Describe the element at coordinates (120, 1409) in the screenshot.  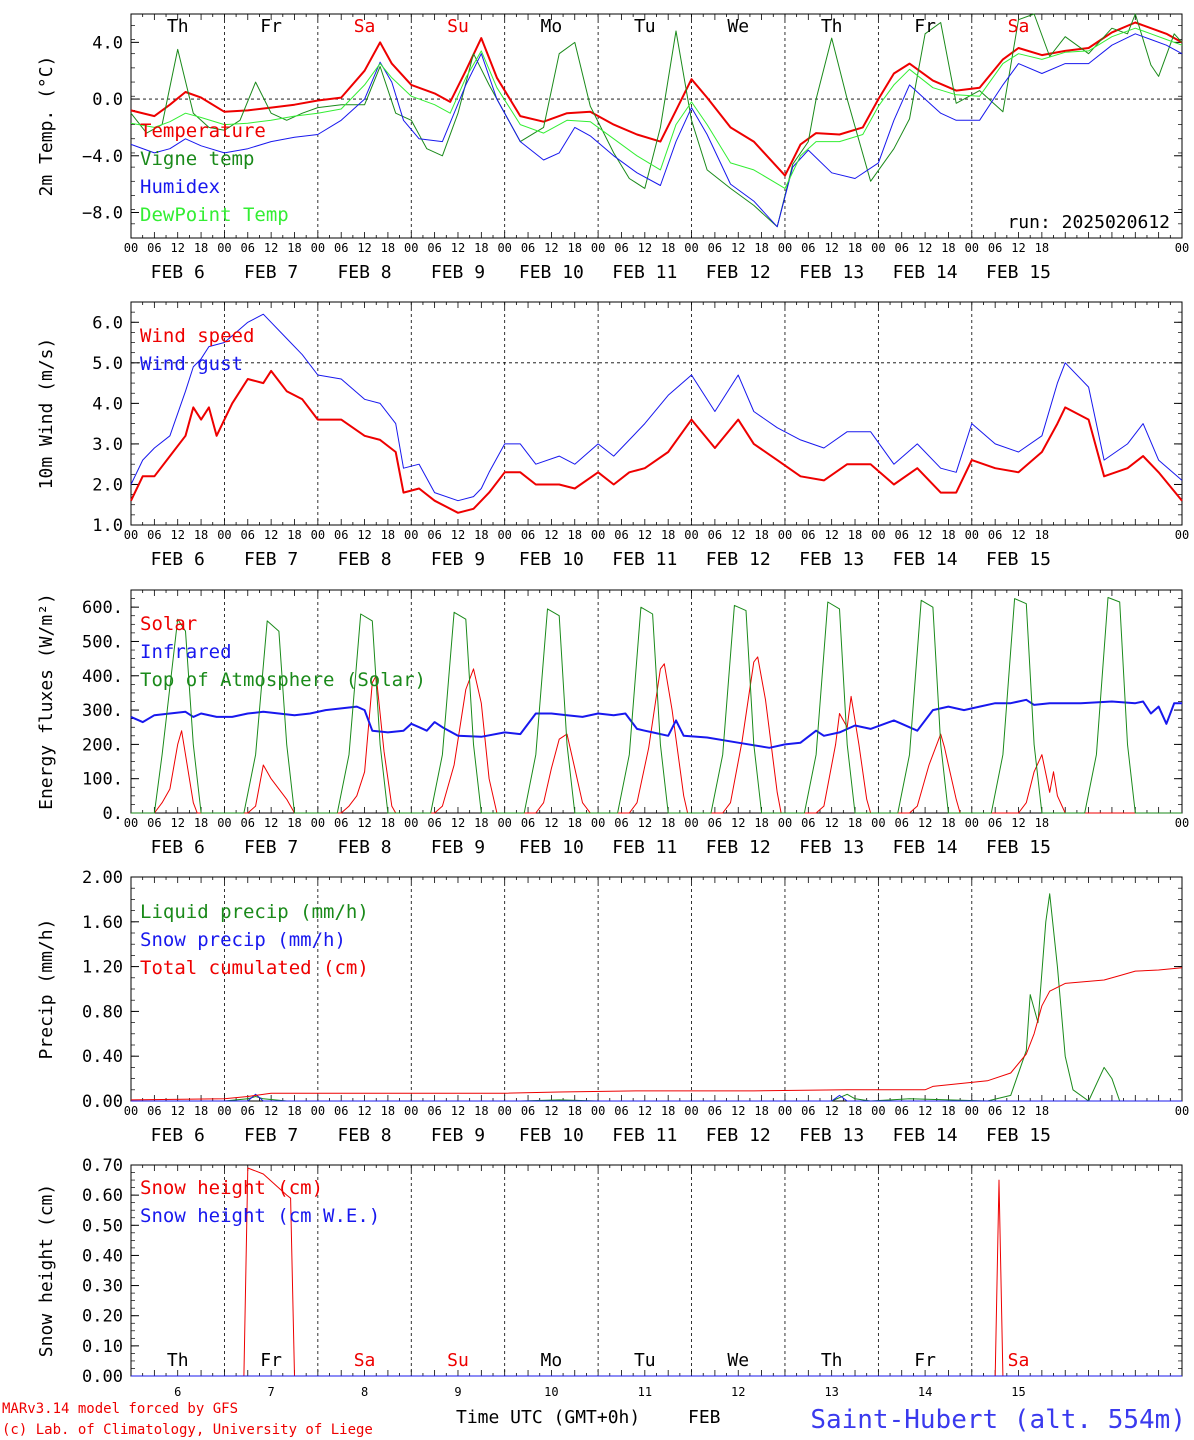
I see `model-credit: MARv3.14 model forced by GFS` at that location.